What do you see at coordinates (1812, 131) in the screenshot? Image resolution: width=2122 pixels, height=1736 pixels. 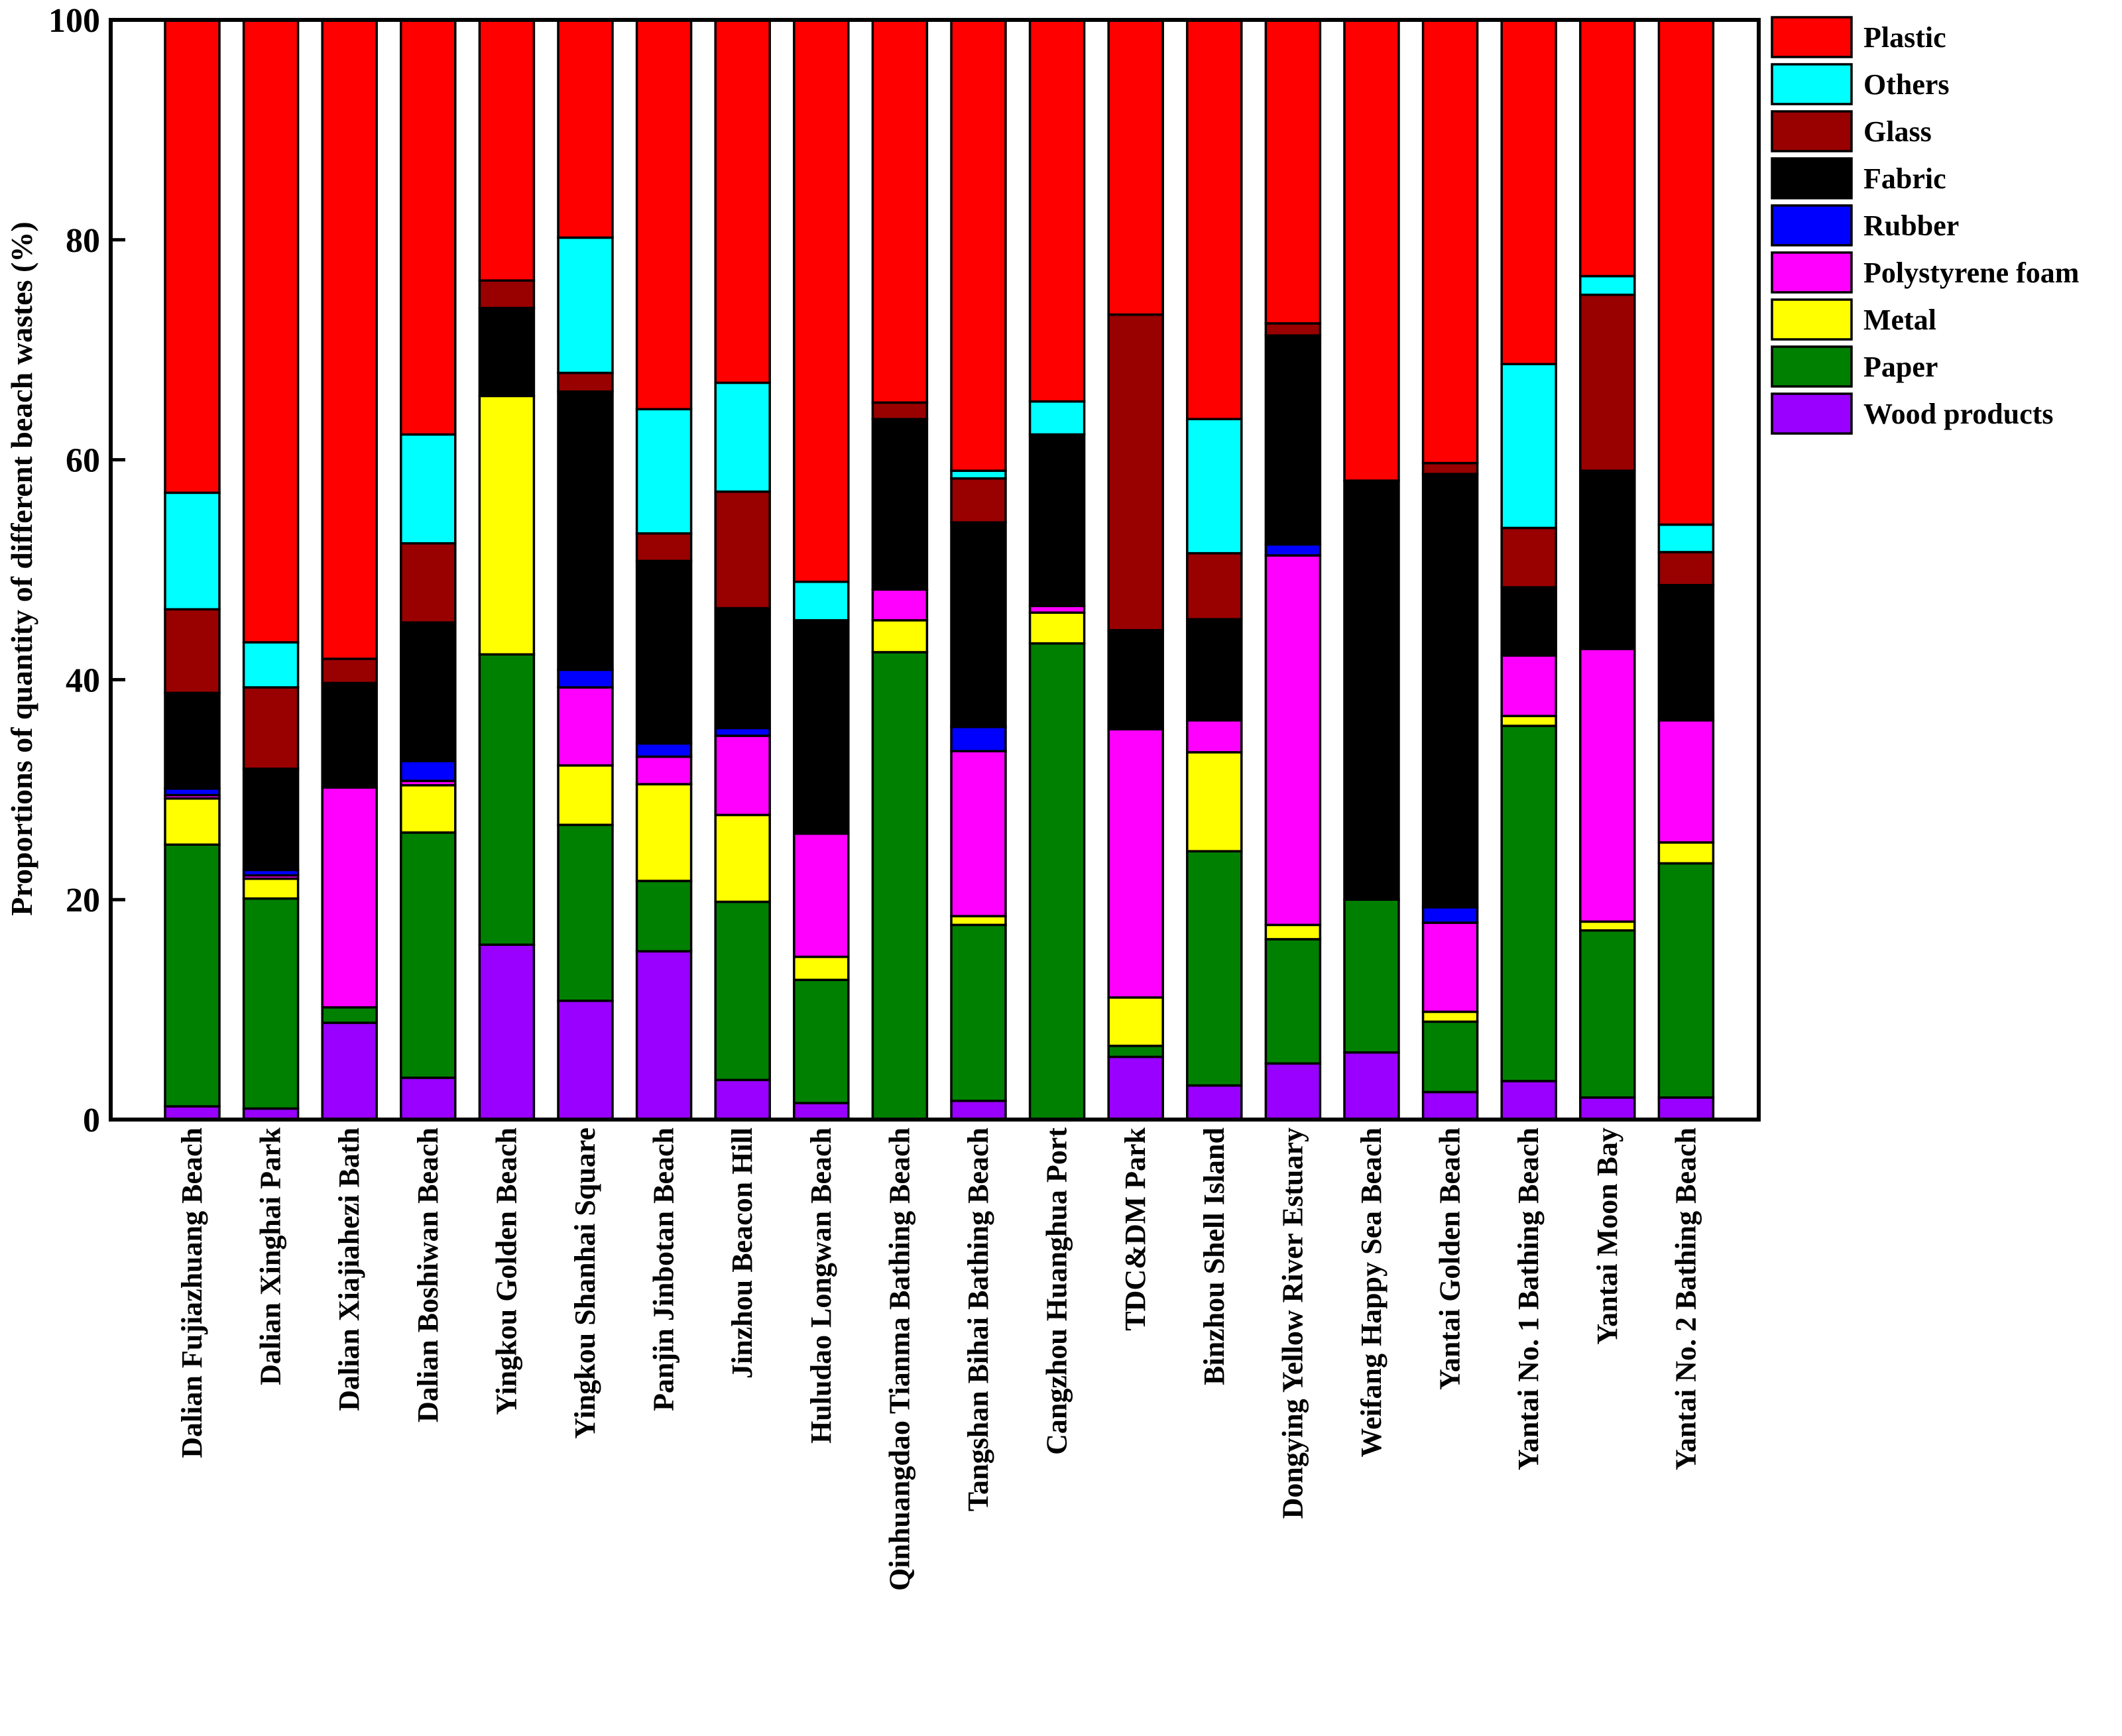 I see `legend-swatch-glass` at bounding box center [1812, 131].